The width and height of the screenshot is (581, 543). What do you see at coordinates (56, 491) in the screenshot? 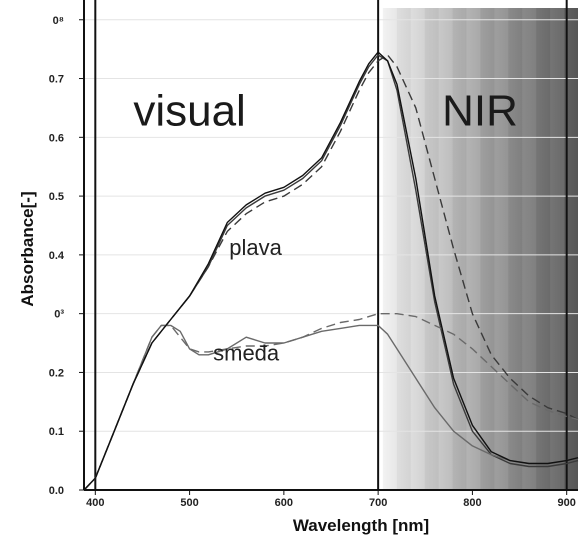
I see `y-tick-label: 0.0` at bounding box center [56, 491].